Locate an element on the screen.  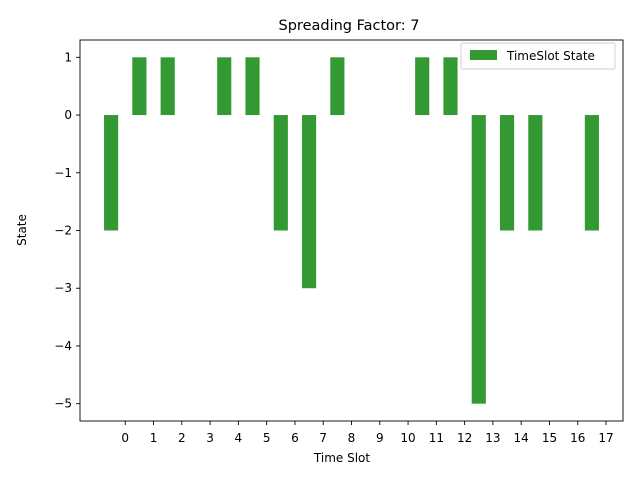
y-tick-label: −3 is located at coordinates (63, 288).